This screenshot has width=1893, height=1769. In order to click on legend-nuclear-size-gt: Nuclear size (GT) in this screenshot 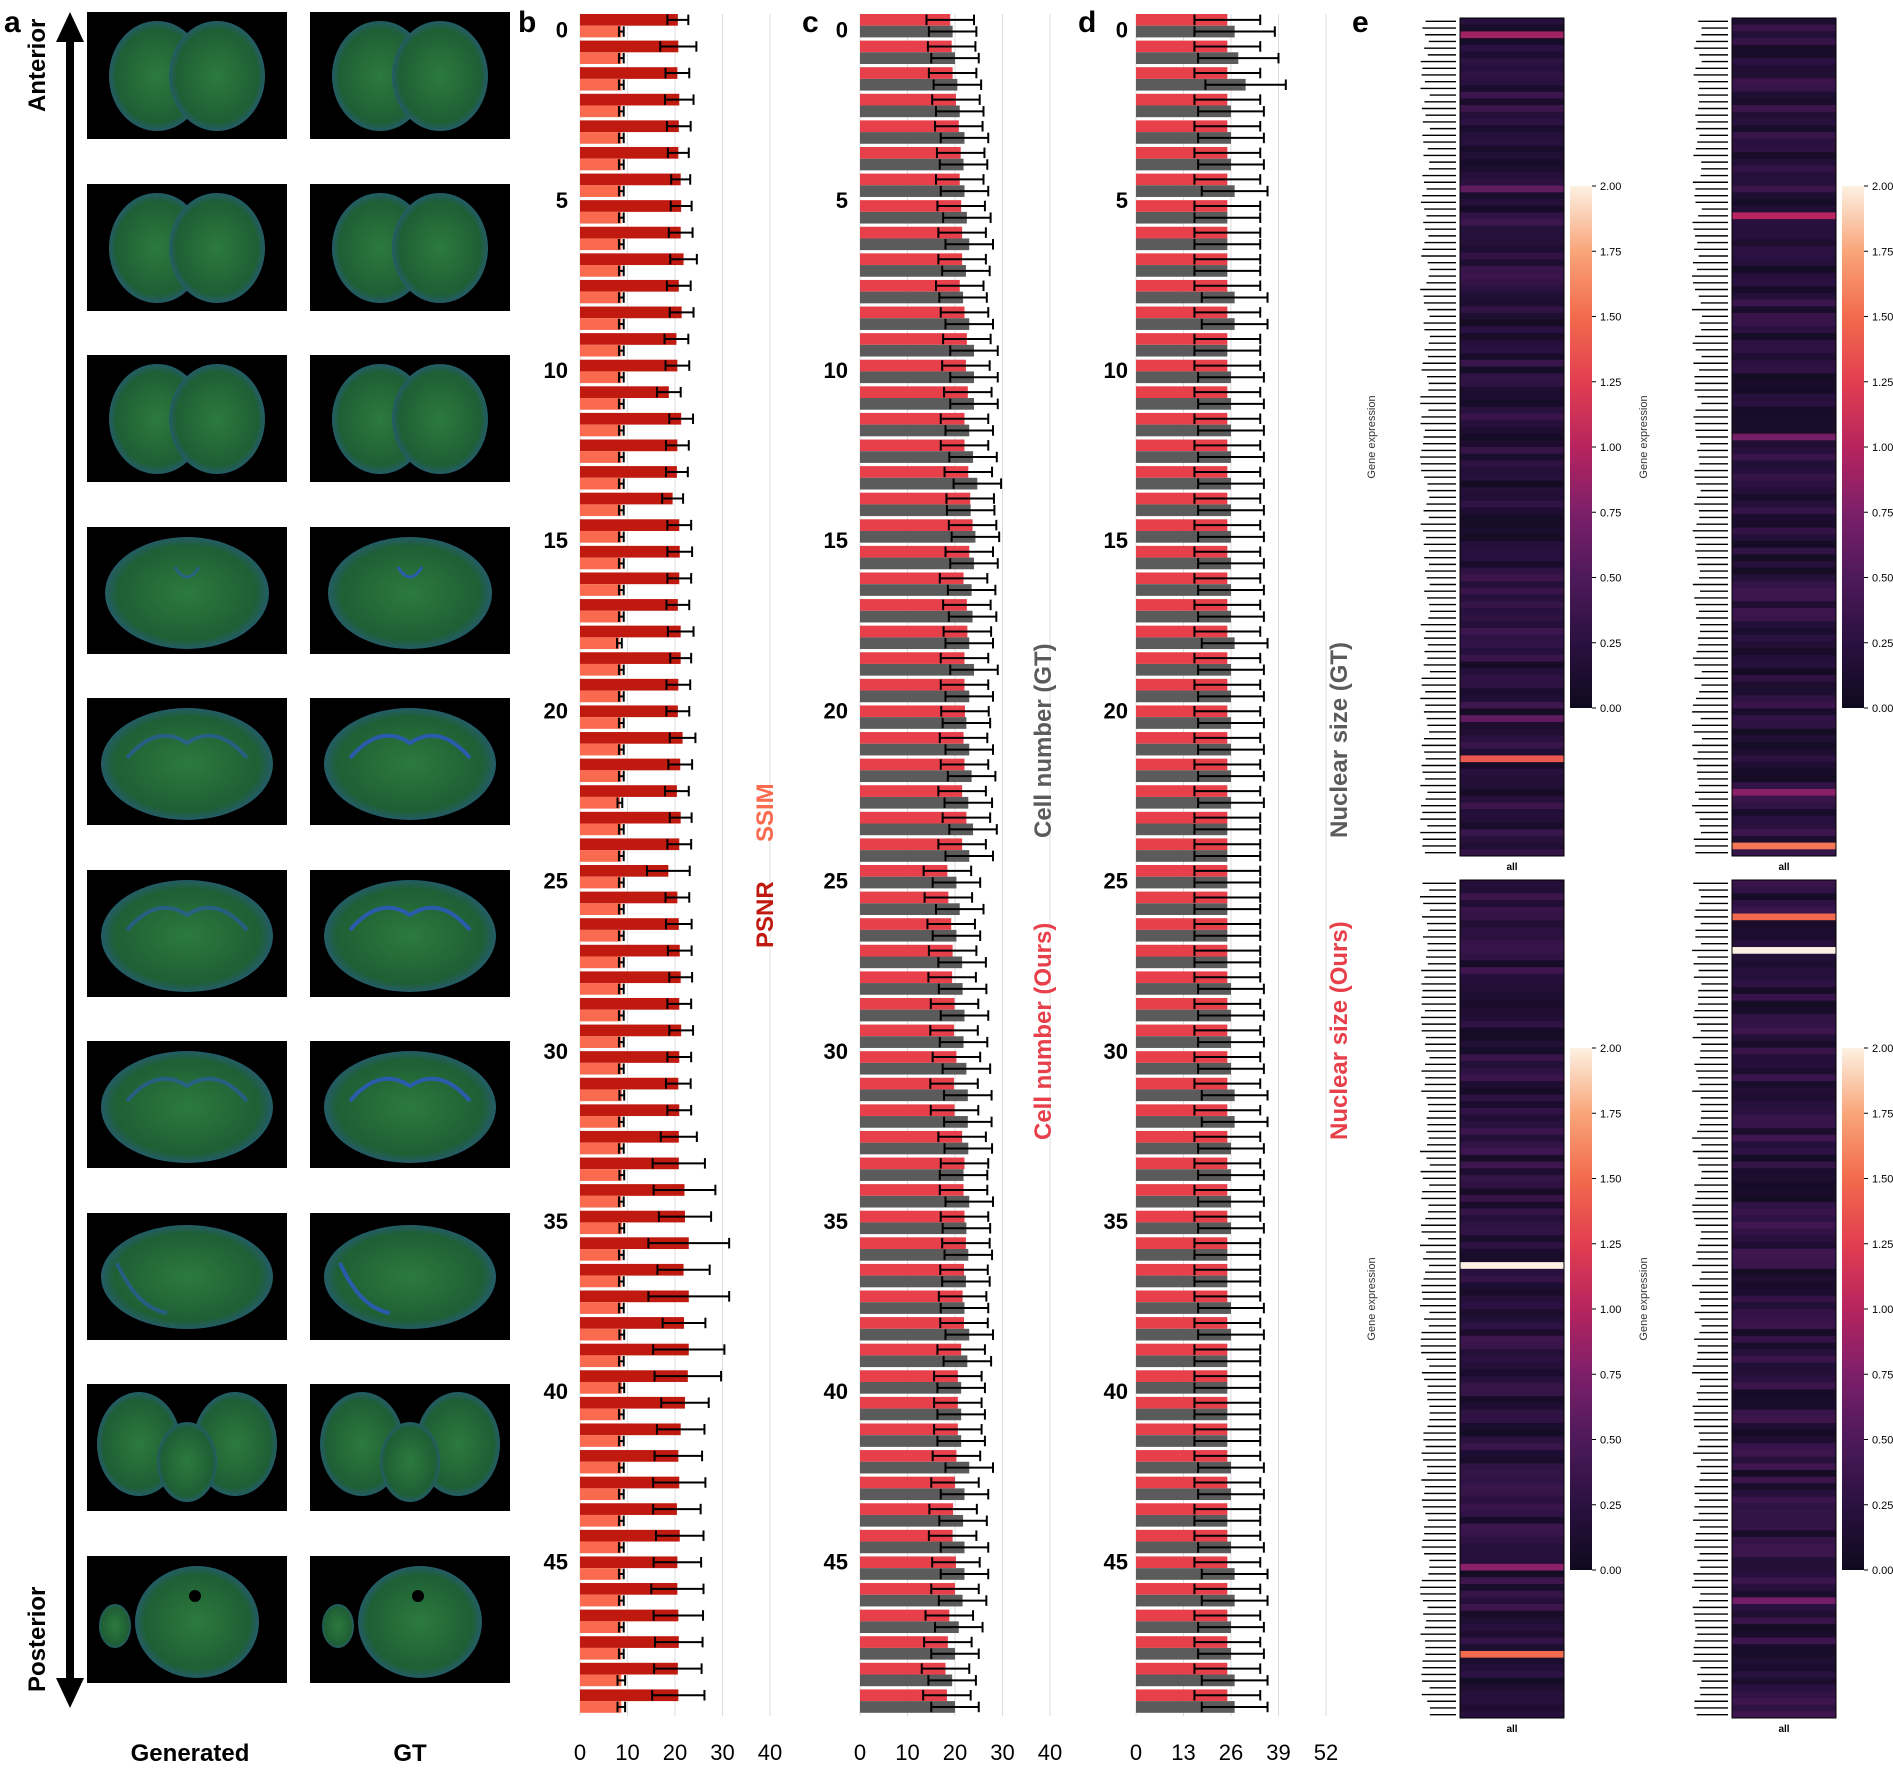, I will do `click(1339, 739)`.